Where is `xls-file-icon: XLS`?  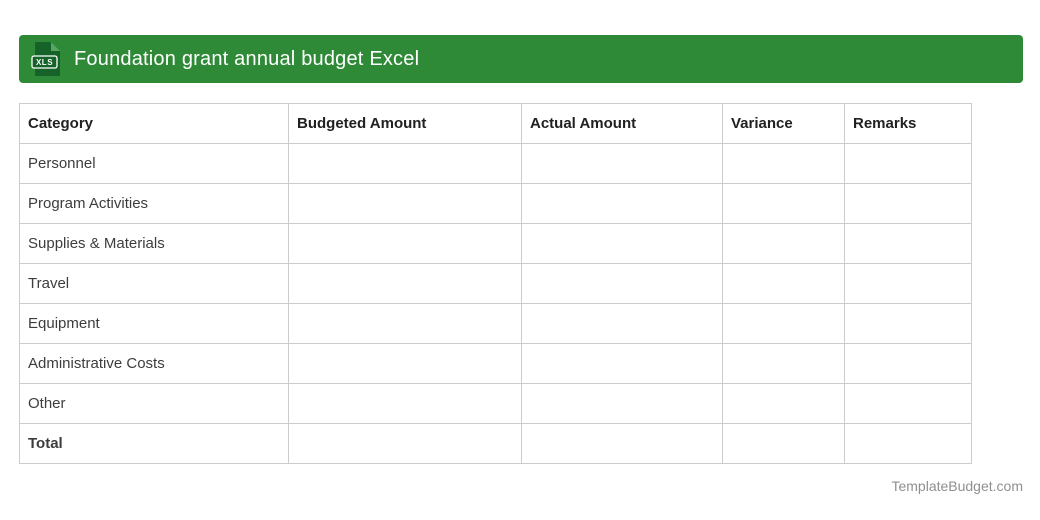
xls-file-icon: XLS is located at coordinates (45, 59).